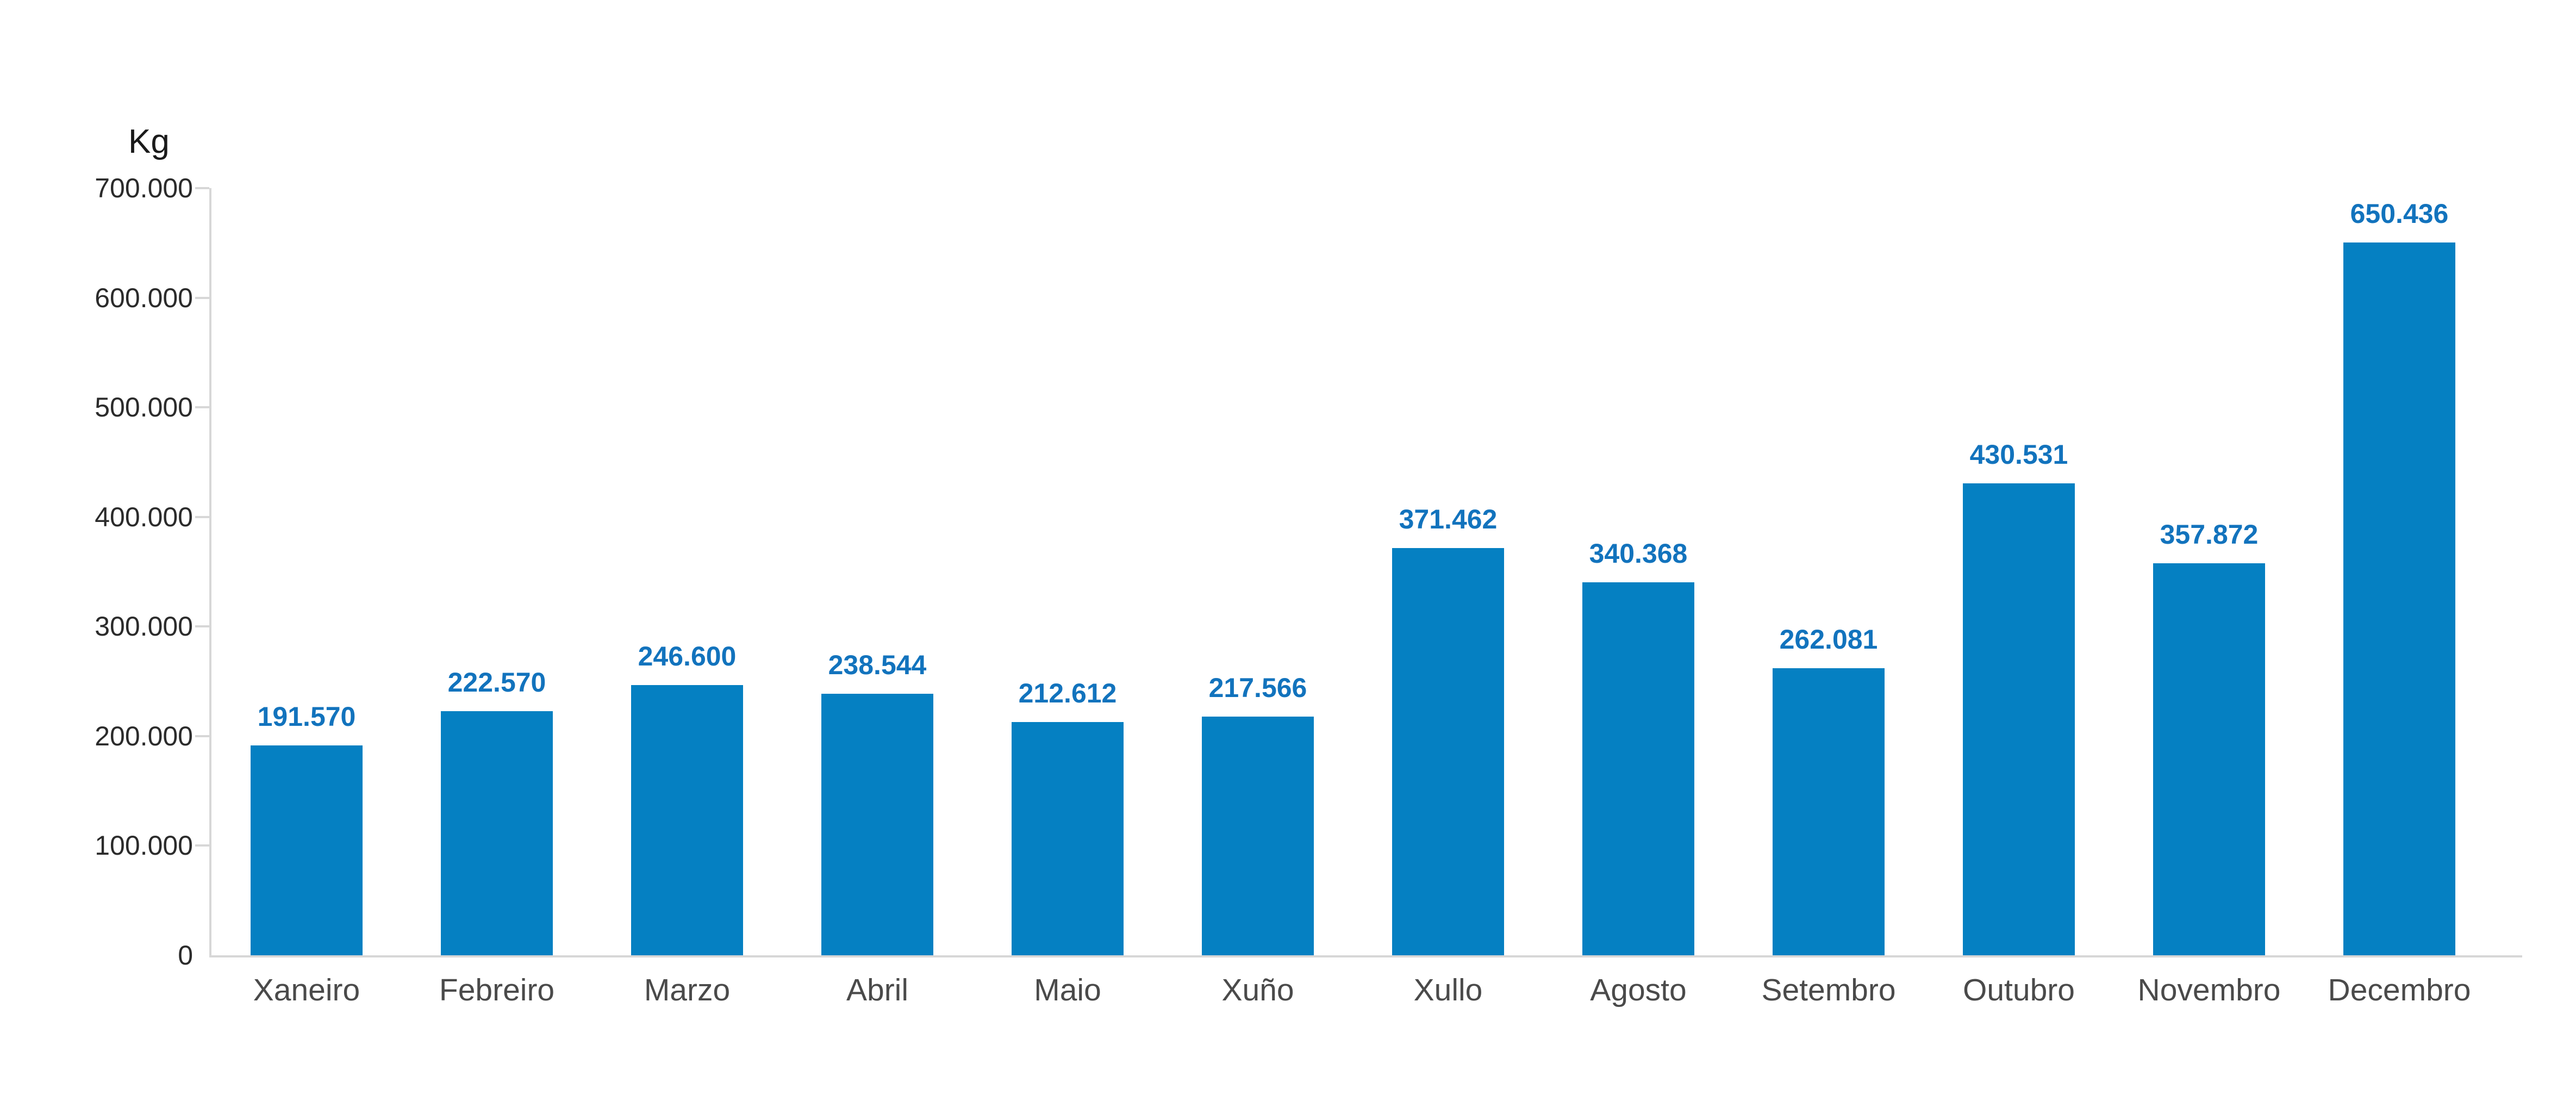  Describe the element at coordinates (210, 571) in the screenshot. I see `y-axis-line` at that location.